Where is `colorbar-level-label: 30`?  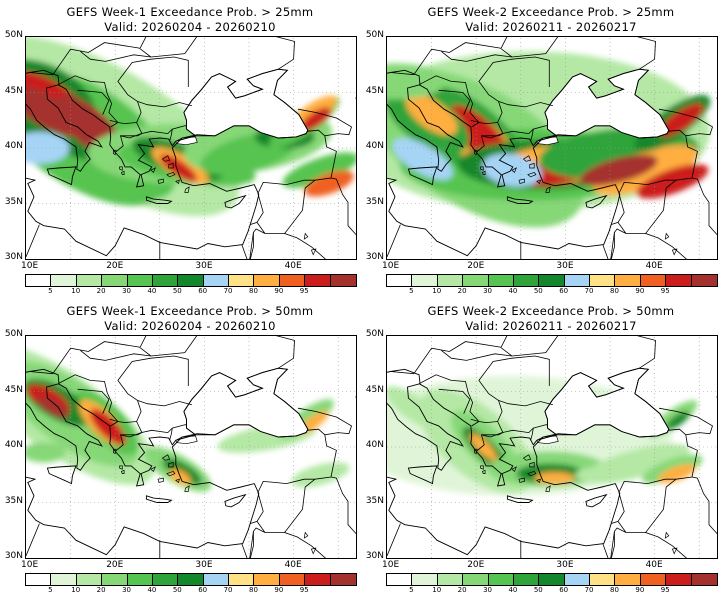
colorbar-level-label: 30 is located at coordinates (126, 291).